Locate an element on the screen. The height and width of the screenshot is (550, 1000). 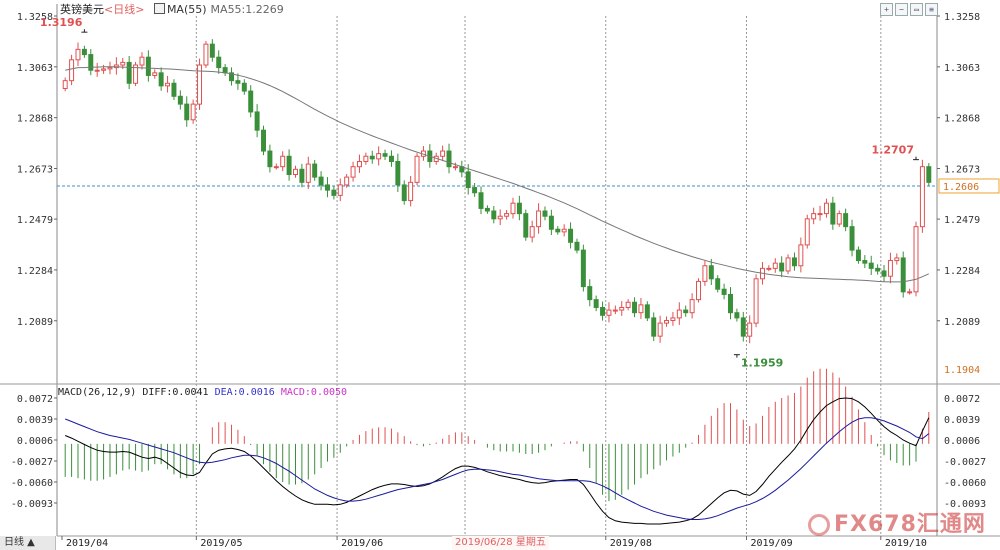
macd-tick-label-left: 0.0072 is located at coordinates (35, 399).